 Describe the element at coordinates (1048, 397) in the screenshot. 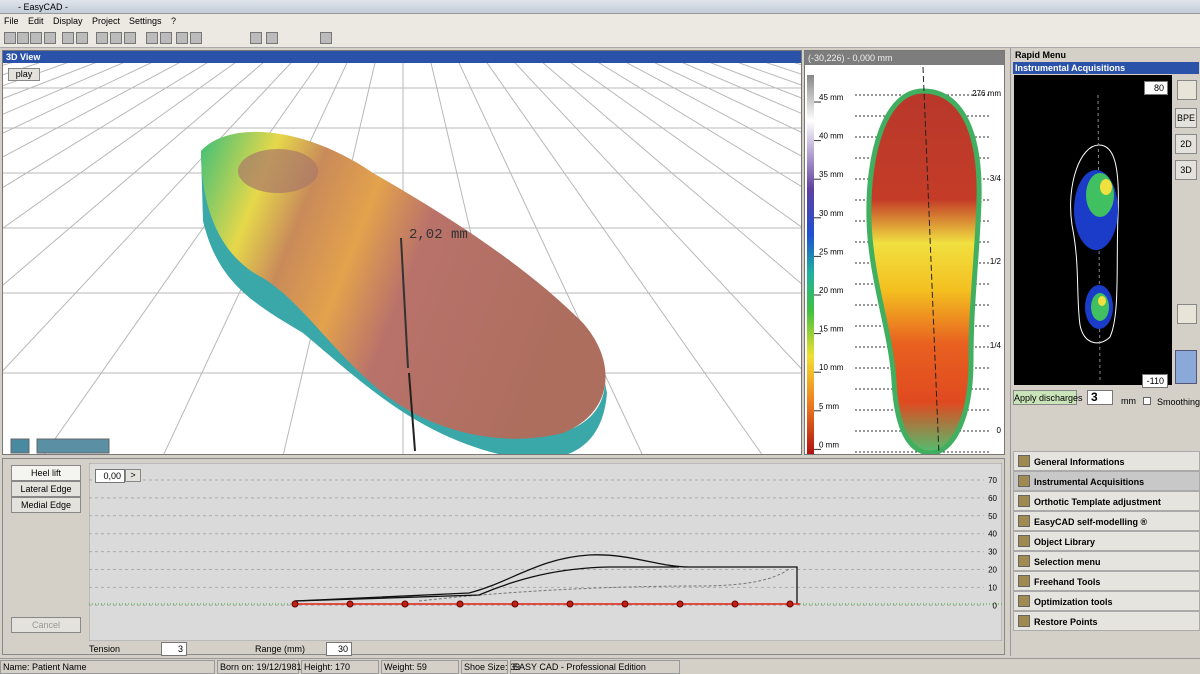

I see `apply-button: Apply discharges` at that location.